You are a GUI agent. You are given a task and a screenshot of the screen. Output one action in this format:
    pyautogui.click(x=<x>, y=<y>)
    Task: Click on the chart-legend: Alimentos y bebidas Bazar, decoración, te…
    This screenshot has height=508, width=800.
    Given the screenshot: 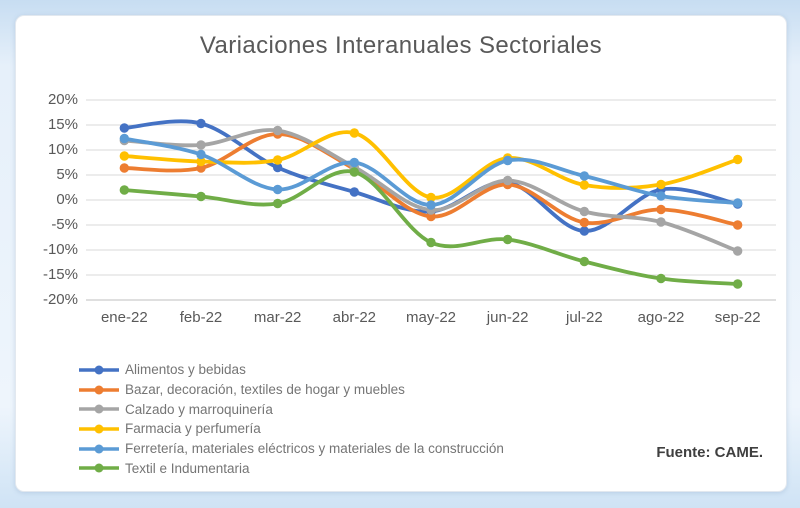 What is the action you would take?
    pyautogui.click(x=291, y=419)
    